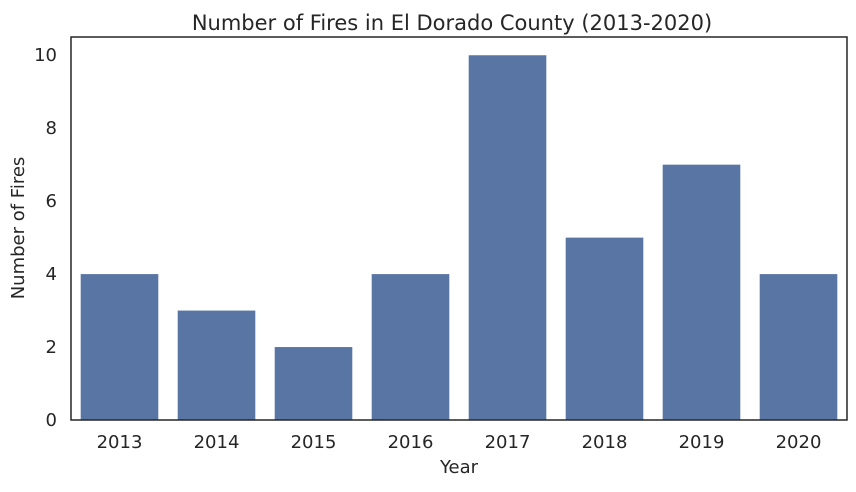 Image resolution: width=856 pixels, height=492 pixels. What do you see at coordinates (51, 274) in the screenshot?
I see `y-tick-label-4: 4` at bounding box center [51, 274].